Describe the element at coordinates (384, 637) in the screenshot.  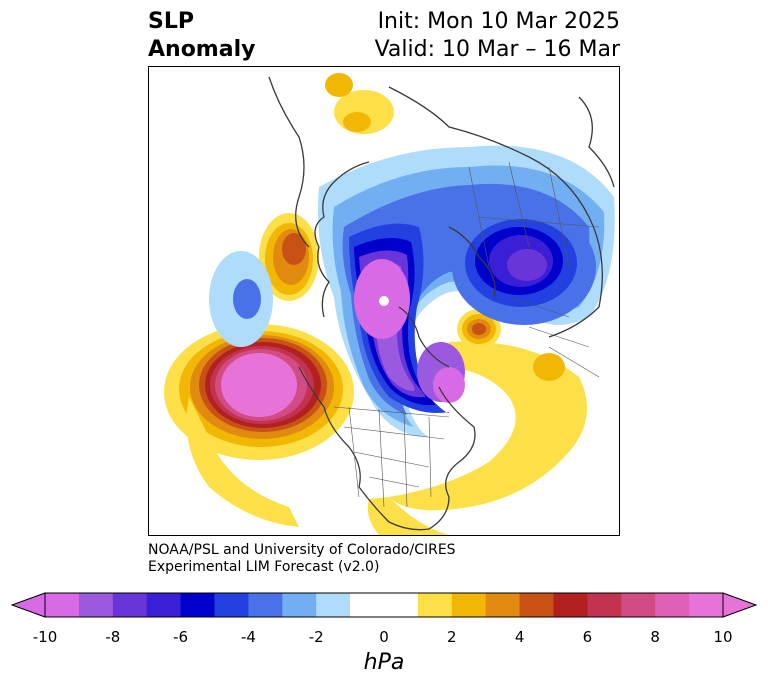
I see `colorbar-tick-label: 0` at that location.